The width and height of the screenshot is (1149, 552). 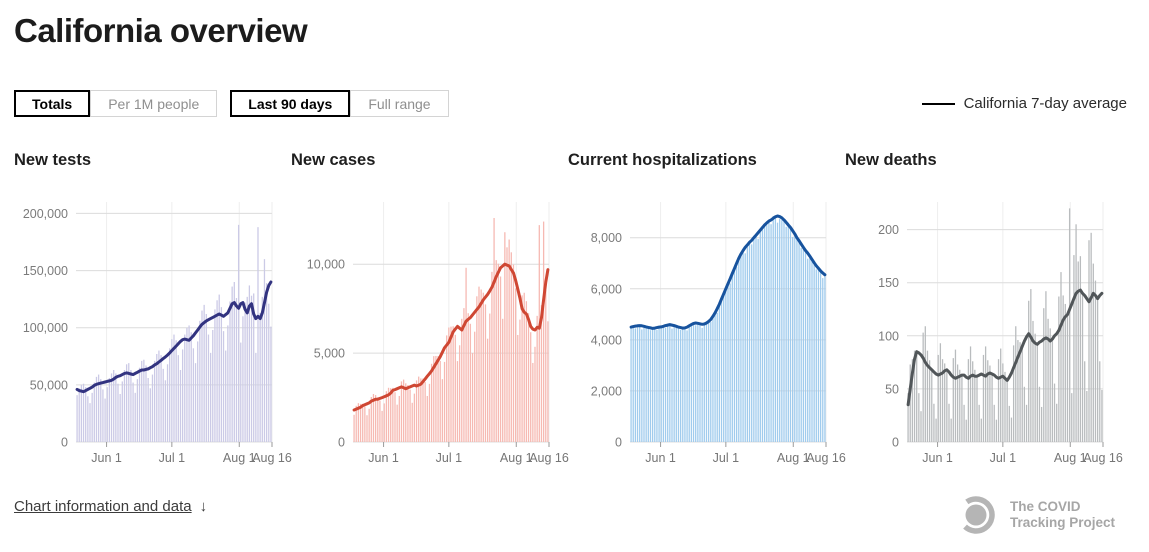 What do you see at coordinates (399, 103) in the screenshot?
I see `toggle-full-range: Full range` at bounding box center [399, 103].